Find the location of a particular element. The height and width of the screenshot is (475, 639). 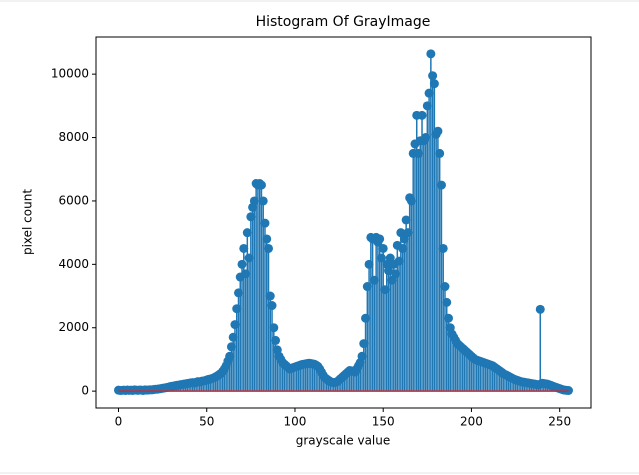

y-tick-label: 0 is located at coordinates (85, 391).